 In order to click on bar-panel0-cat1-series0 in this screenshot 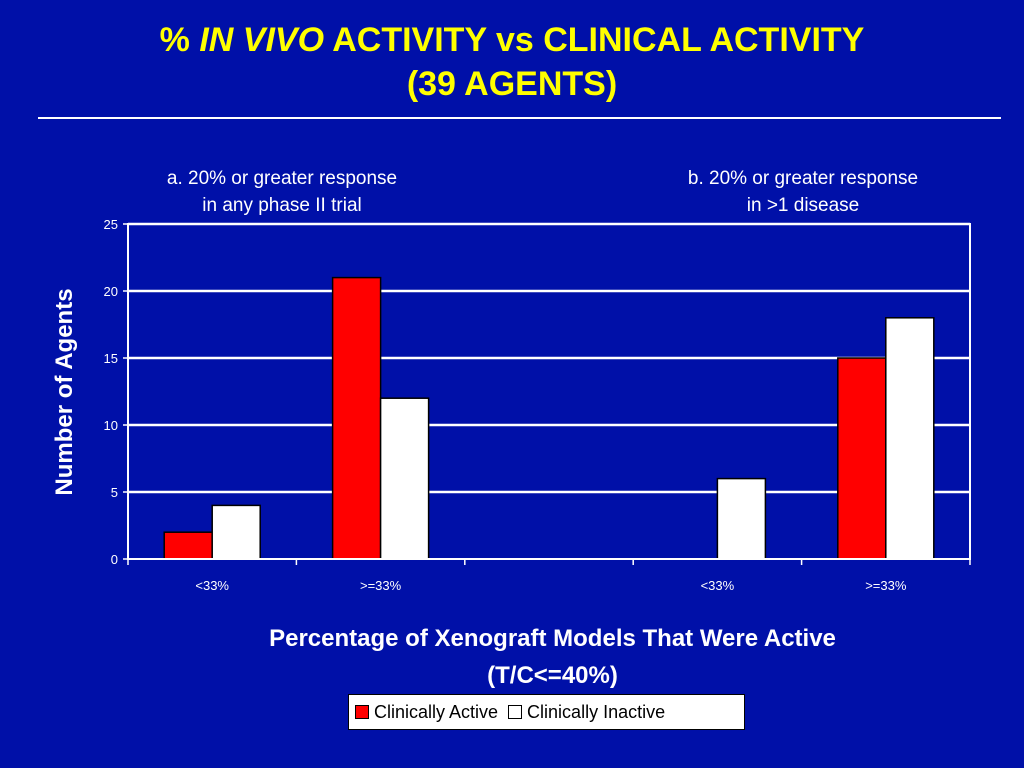, I will do `click(356, 418)`.